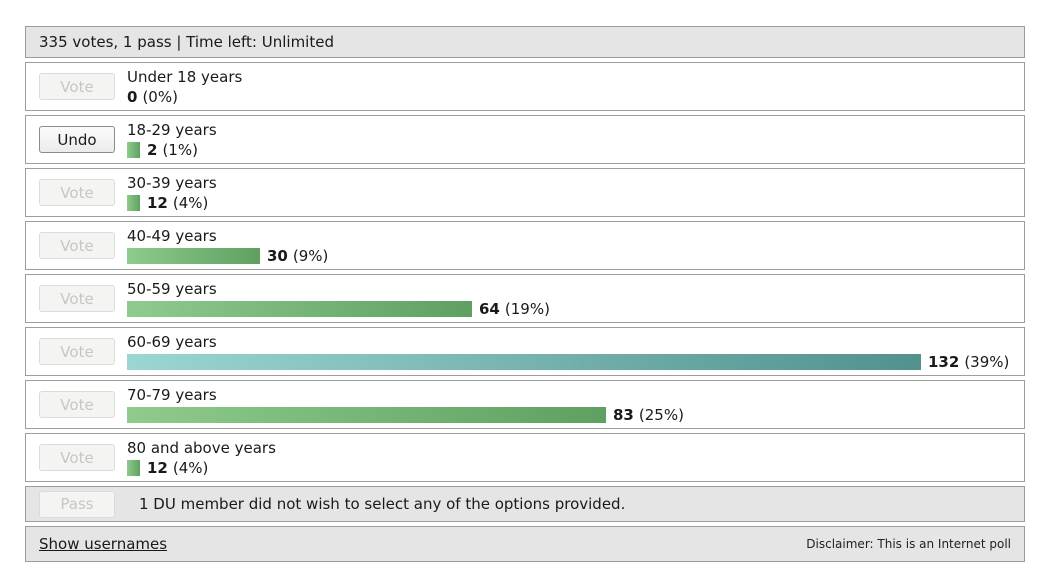  I want to click on result-row: 2 (1%), so click(570, 150).